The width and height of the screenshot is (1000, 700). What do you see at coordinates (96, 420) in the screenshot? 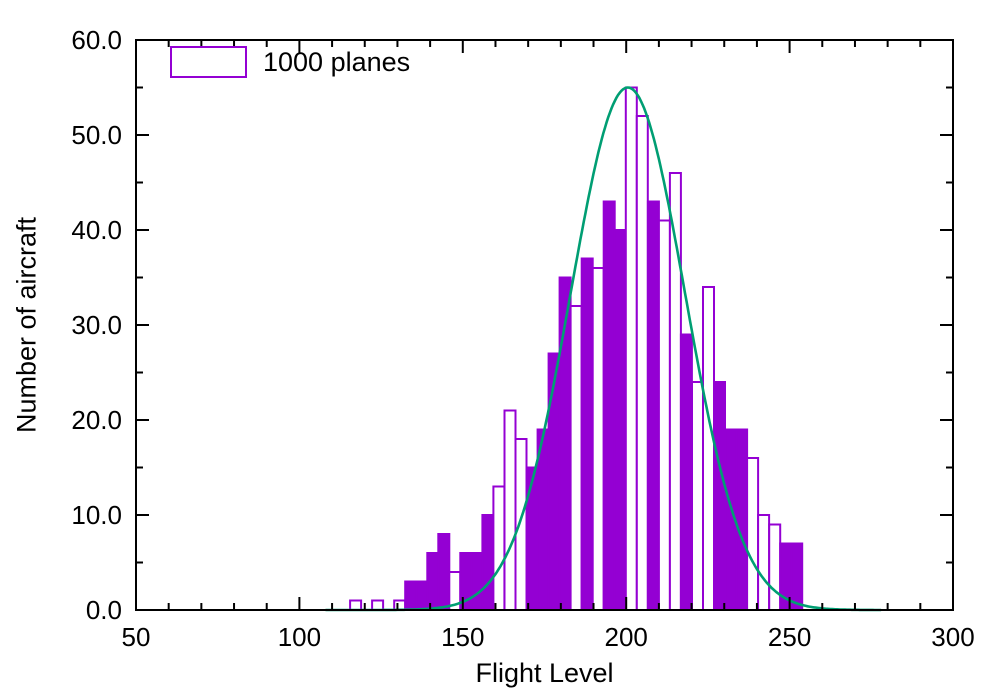
I see `y-tick-label: 20.0` at bounding box center [96, 420].